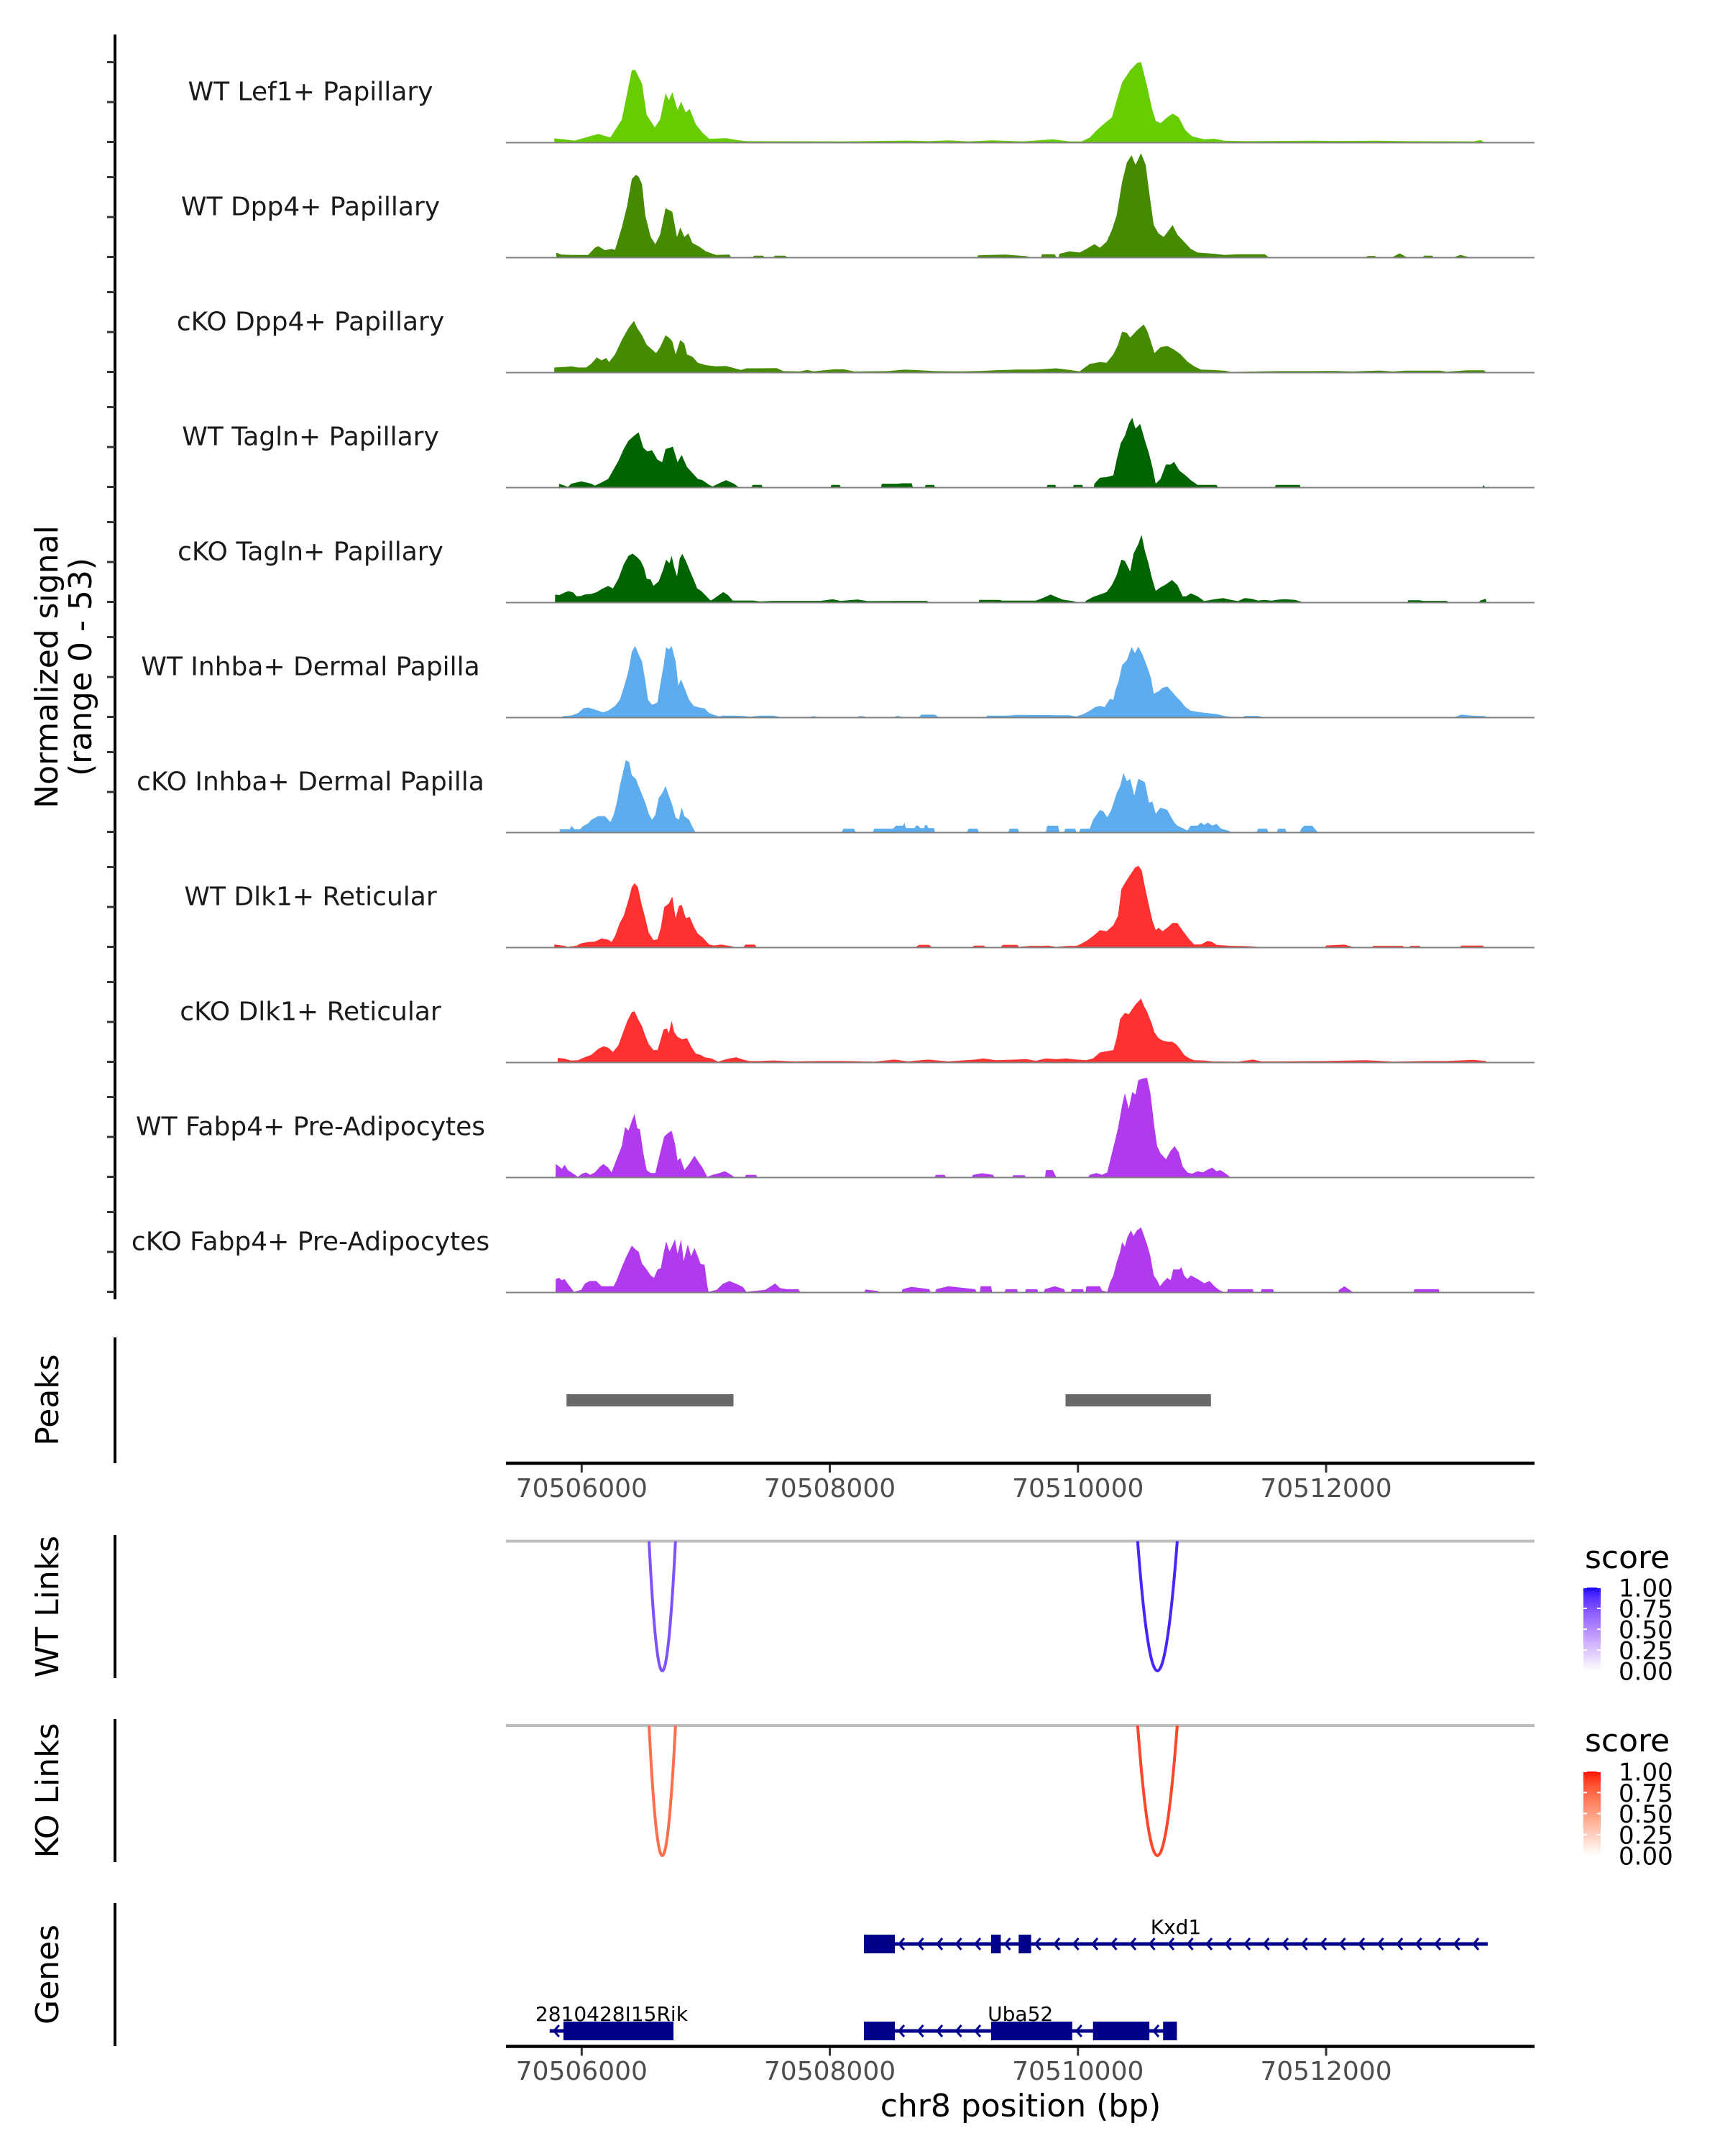 This screenshot has width=1725, height=2156. I want to click on ko-links-panel-label: KO Links, so click(47, 1791).